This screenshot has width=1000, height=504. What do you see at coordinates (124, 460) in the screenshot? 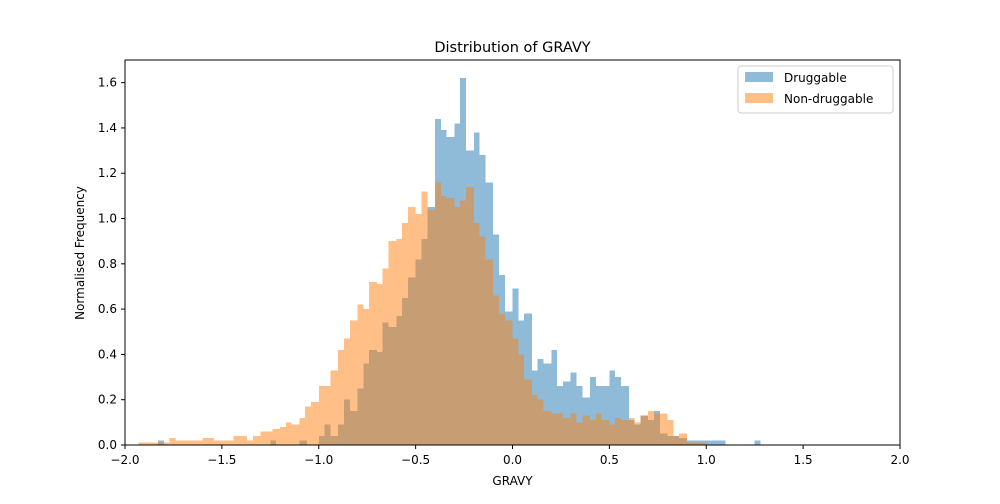
I see `x-tick-label: −2.0` at bounding box center [124, 460].